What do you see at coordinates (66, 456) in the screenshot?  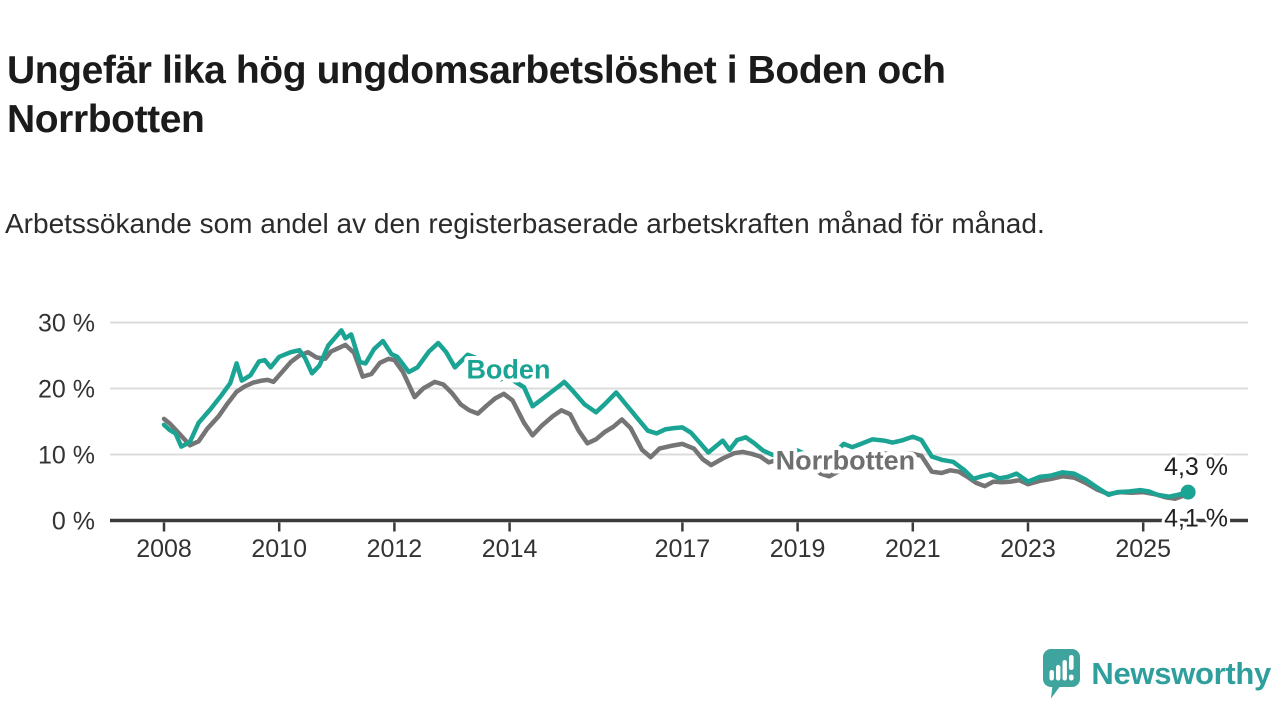 I see `y-axis-tick-label: 10 %` at bounding box center [66, 456].